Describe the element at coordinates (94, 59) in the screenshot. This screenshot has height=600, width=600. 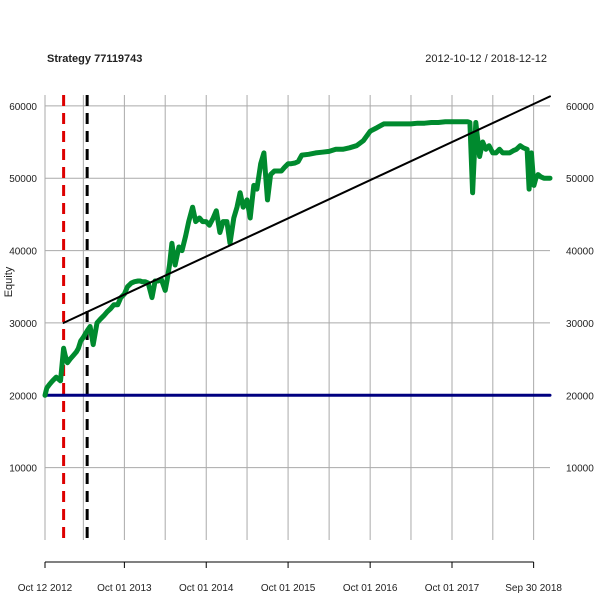
I see `chart-title: Strategy 77119743` at that location.